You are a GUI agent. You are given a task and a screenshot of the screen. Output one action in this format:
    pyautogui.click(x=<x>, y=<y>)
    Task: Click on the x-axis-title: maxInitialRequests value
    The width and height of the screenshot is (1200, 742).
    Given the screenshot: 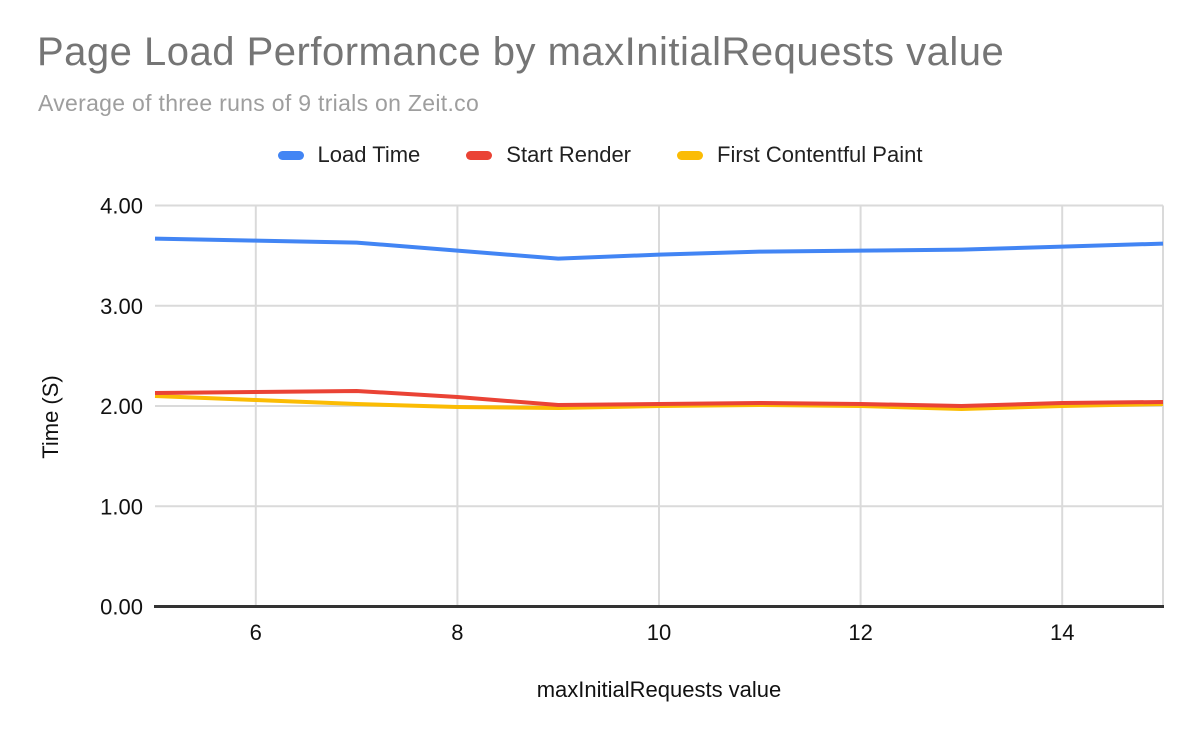 What is the action you would take?
    pyautogui.click(x=659, y=689)
    